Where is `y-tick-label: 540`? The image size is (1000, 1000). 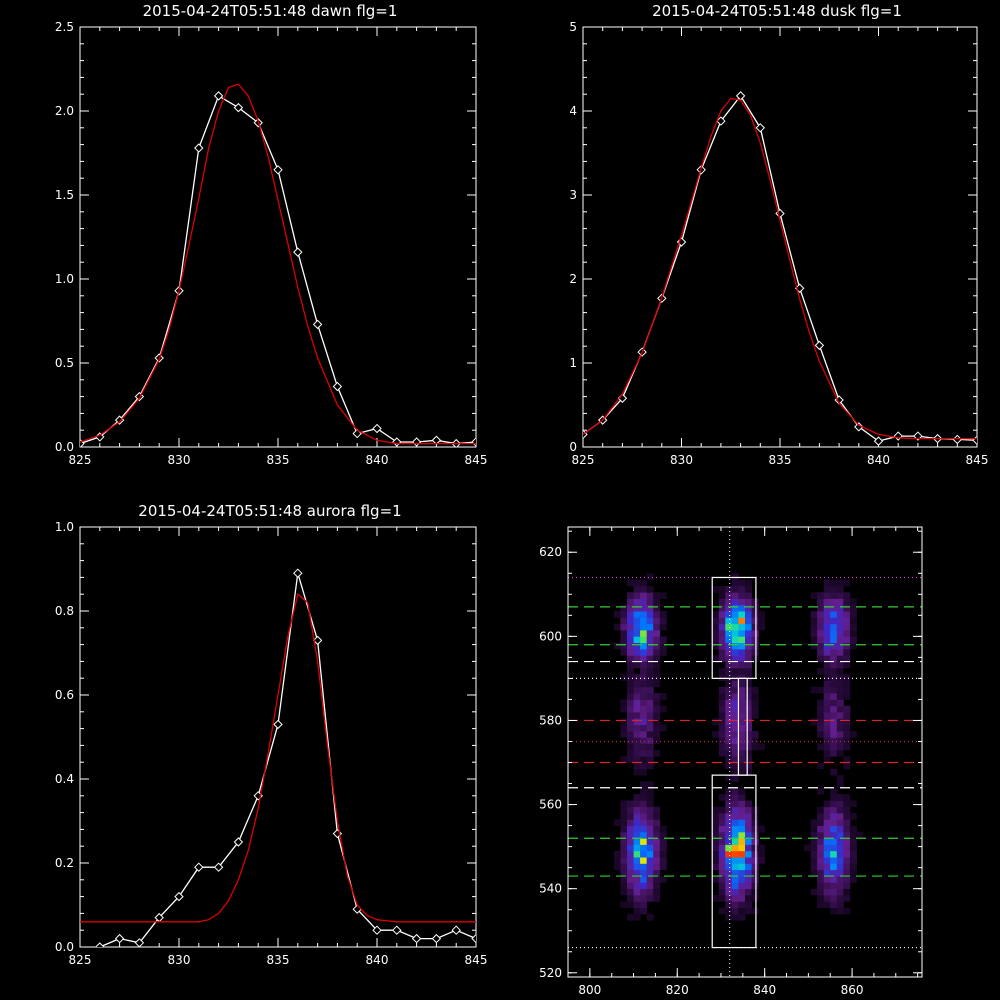
y-tick-label: 540 is located at coordinates (550, 889).